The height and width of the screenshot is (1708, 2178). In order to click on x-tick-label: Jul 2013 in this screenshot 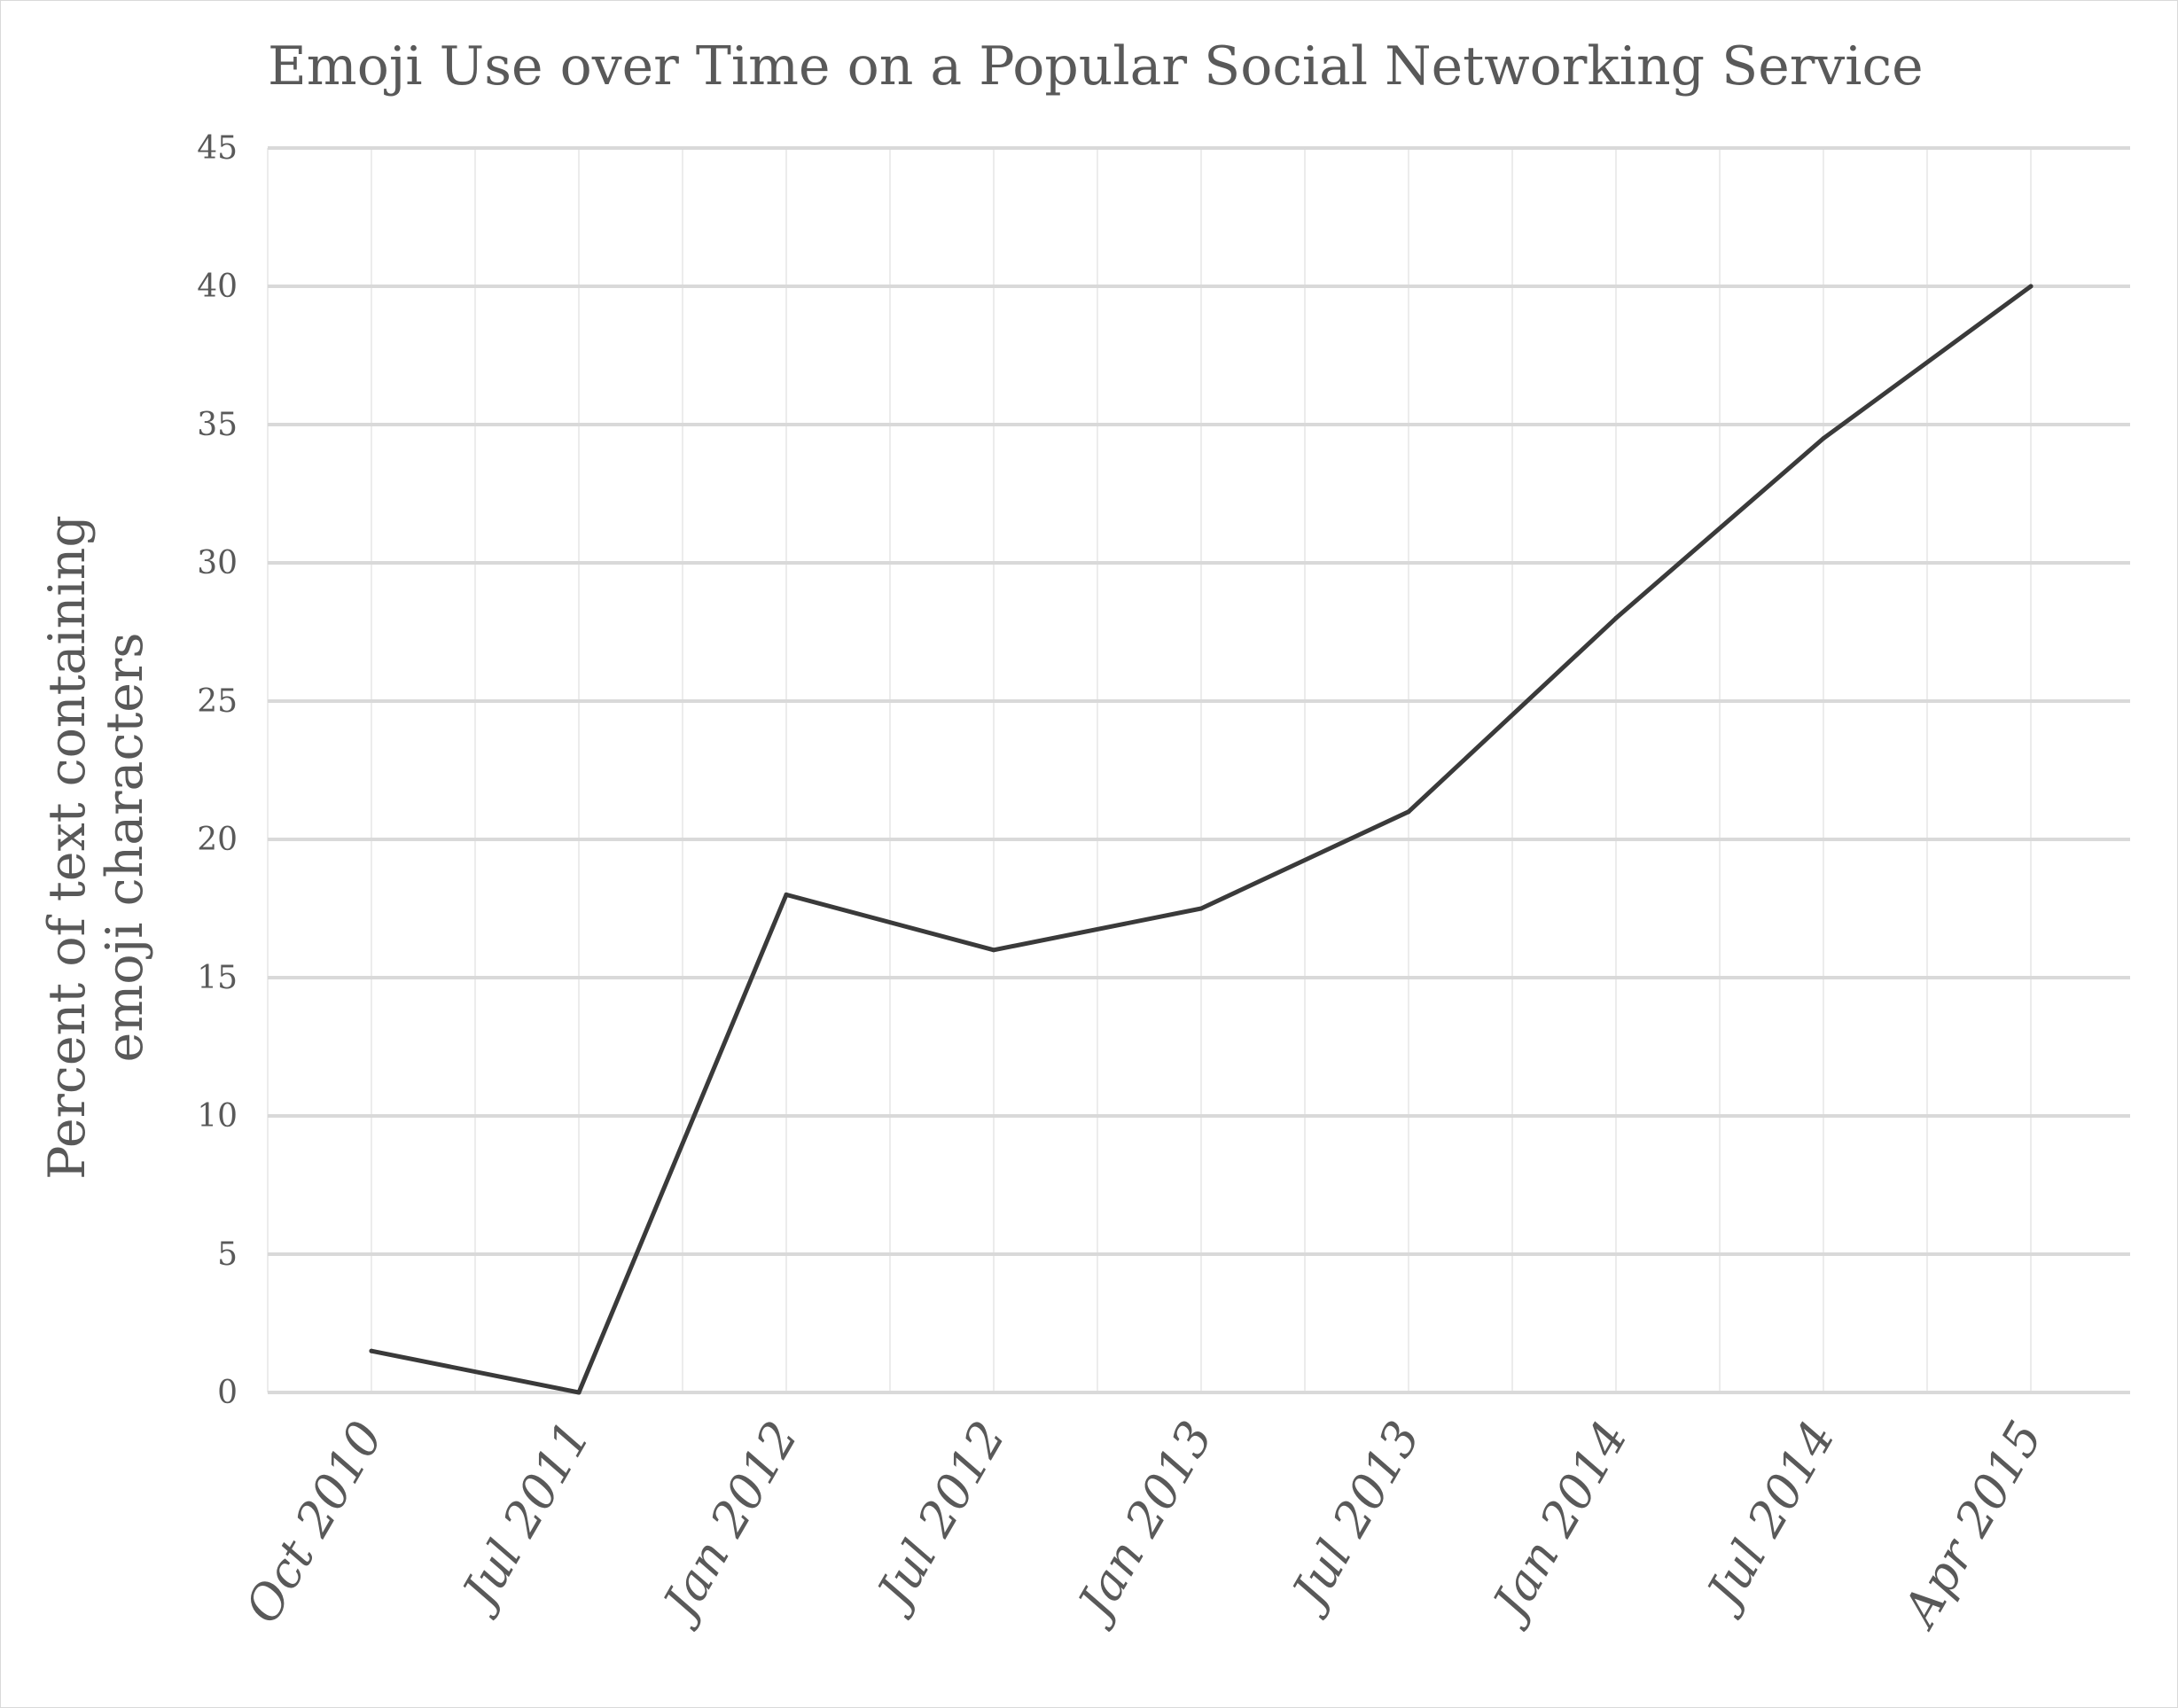, I will do `click(1354, 1518)`.